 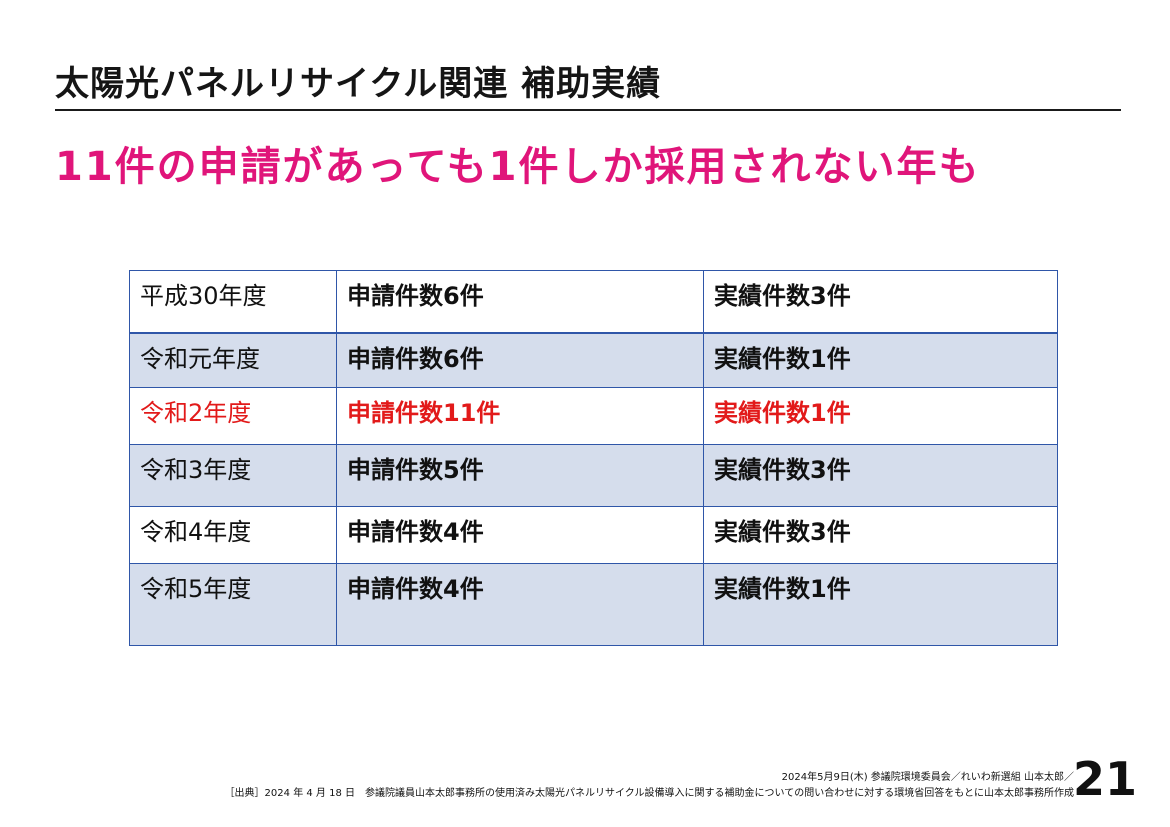 What do you see at coordinates (518, 167) in the screenshot?
I see `headline: 11件の申請があっても1件しか採用されない年も` at bounding box center [518, 167].